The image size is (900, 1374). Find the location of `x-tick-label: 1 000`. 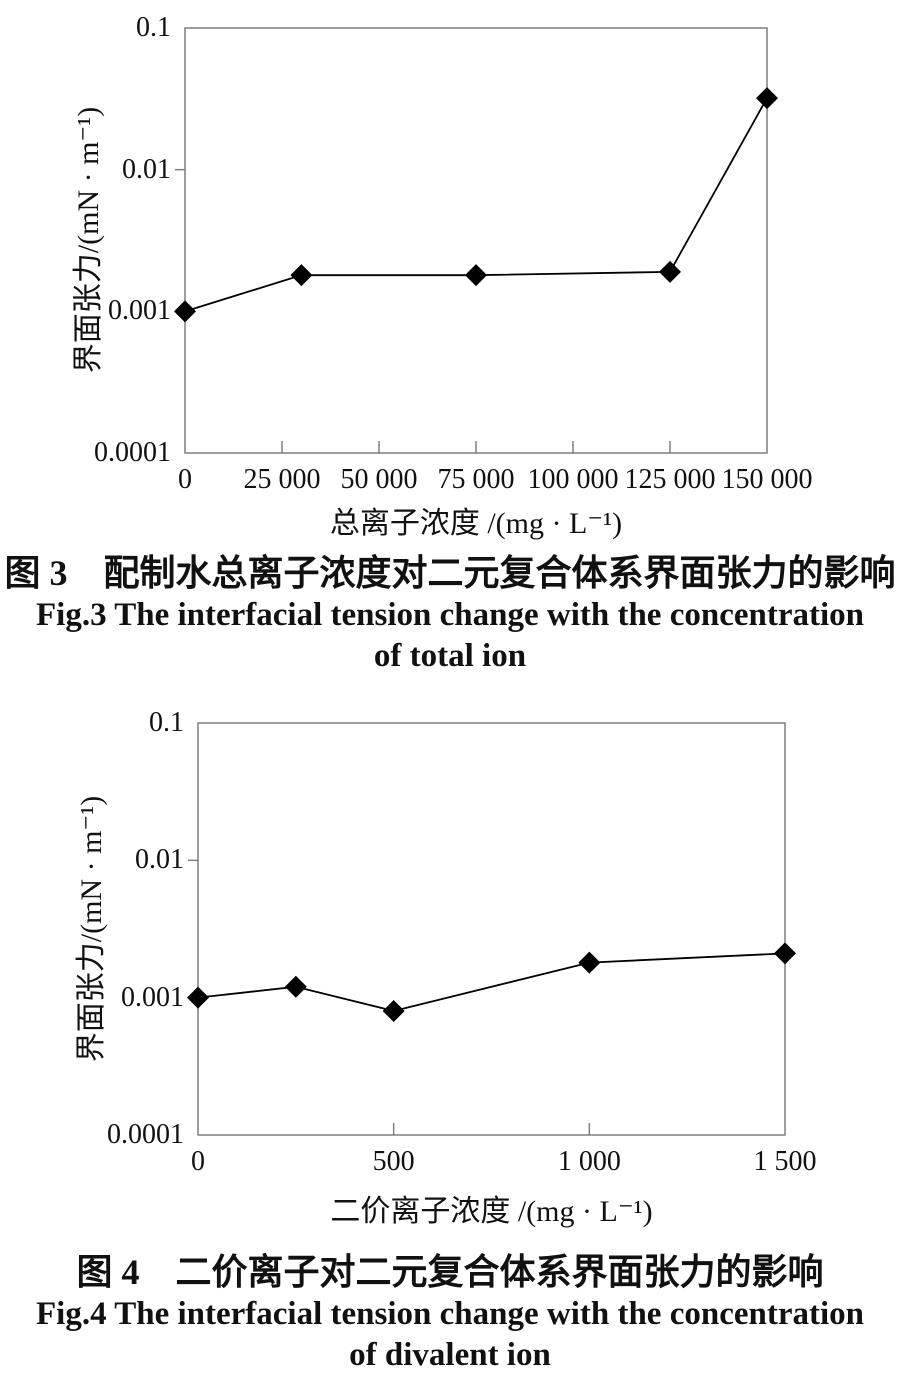

x-tick-label: 1 000 is located at coordinates (589, 1161).